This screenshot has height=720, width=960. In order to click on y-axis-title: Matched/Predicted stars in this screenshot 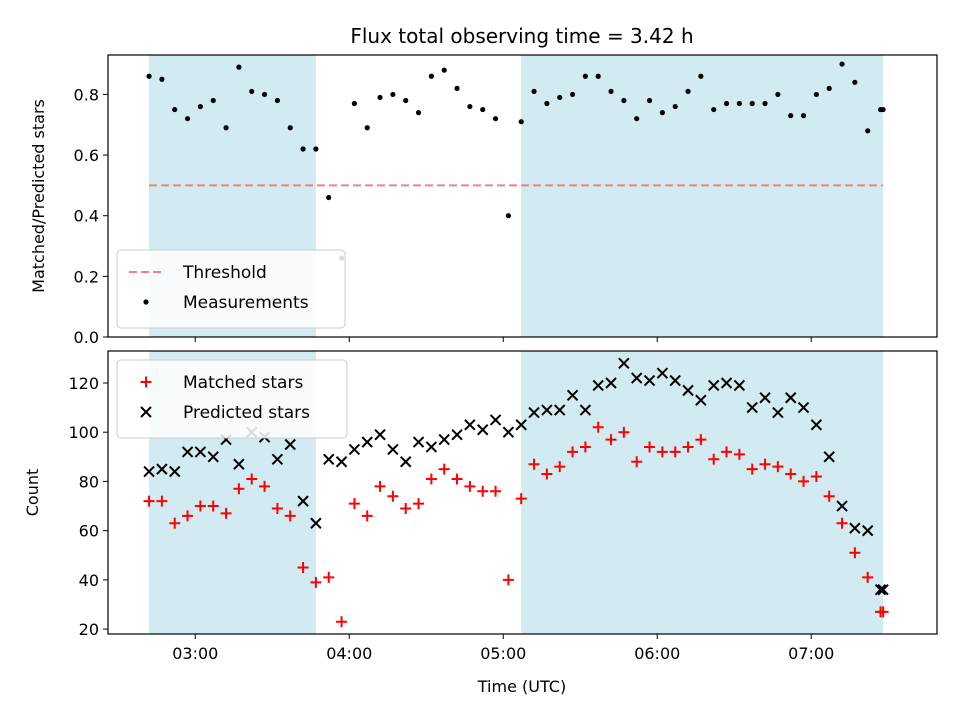, I will do `click(38, 196)`.